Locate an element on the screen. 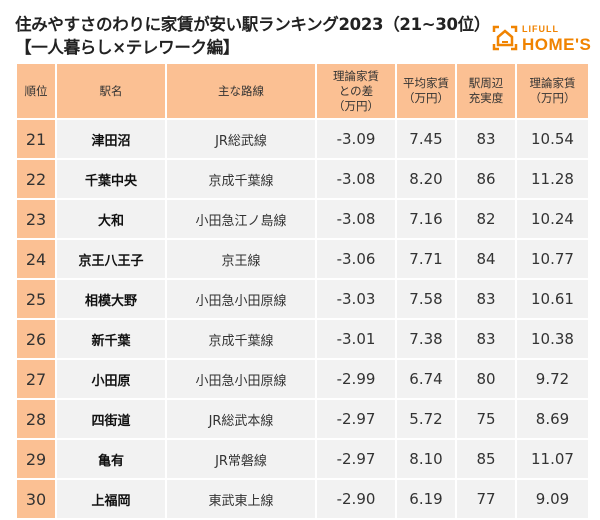 Image resolution: width=600 pixels, height=520 pixels. cell-theory-rent: 10.61 is located at coordinates (552, 299).